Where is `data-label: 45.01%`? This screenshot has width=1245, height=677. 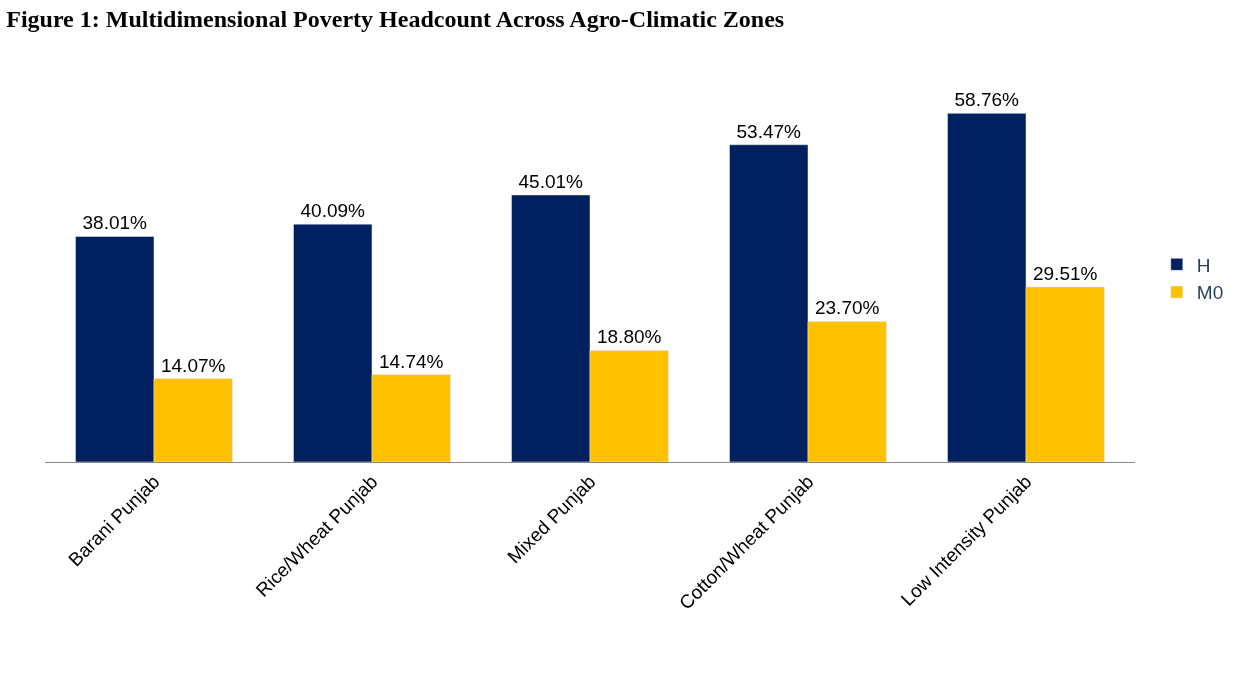 data-label: 45.01% is located at coordinates (551, 181).